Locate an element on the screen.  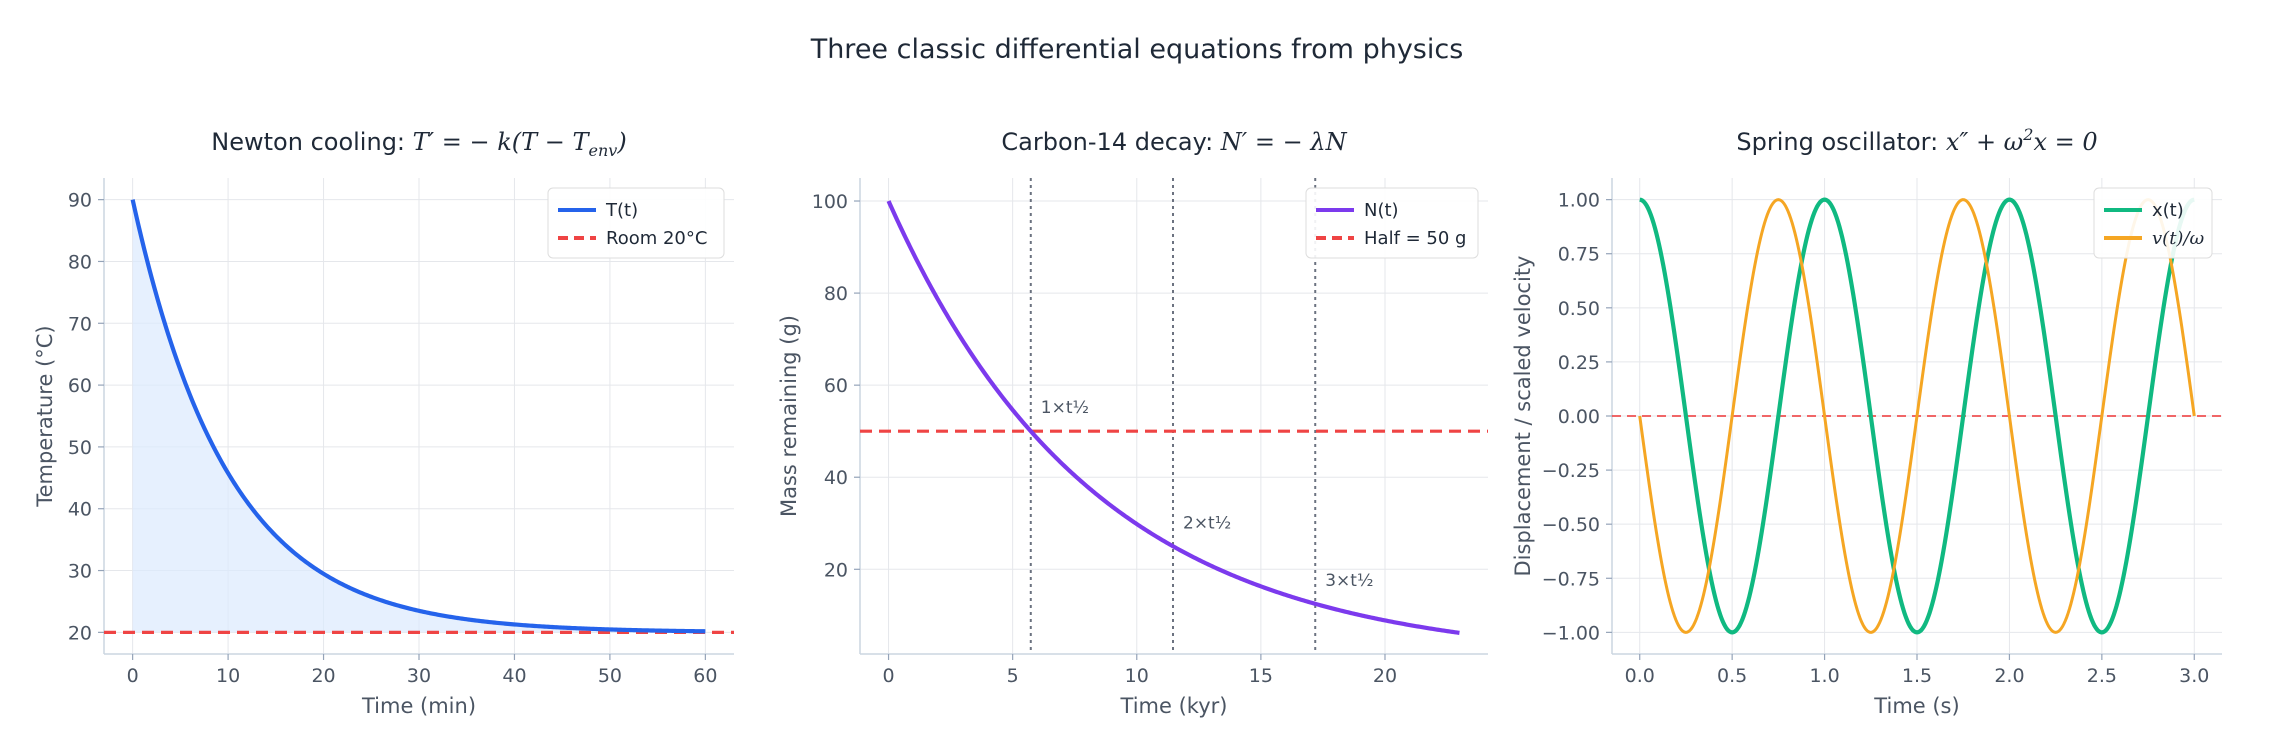
legend: T(t) Room 20°C is located at coordinates (636, 223).